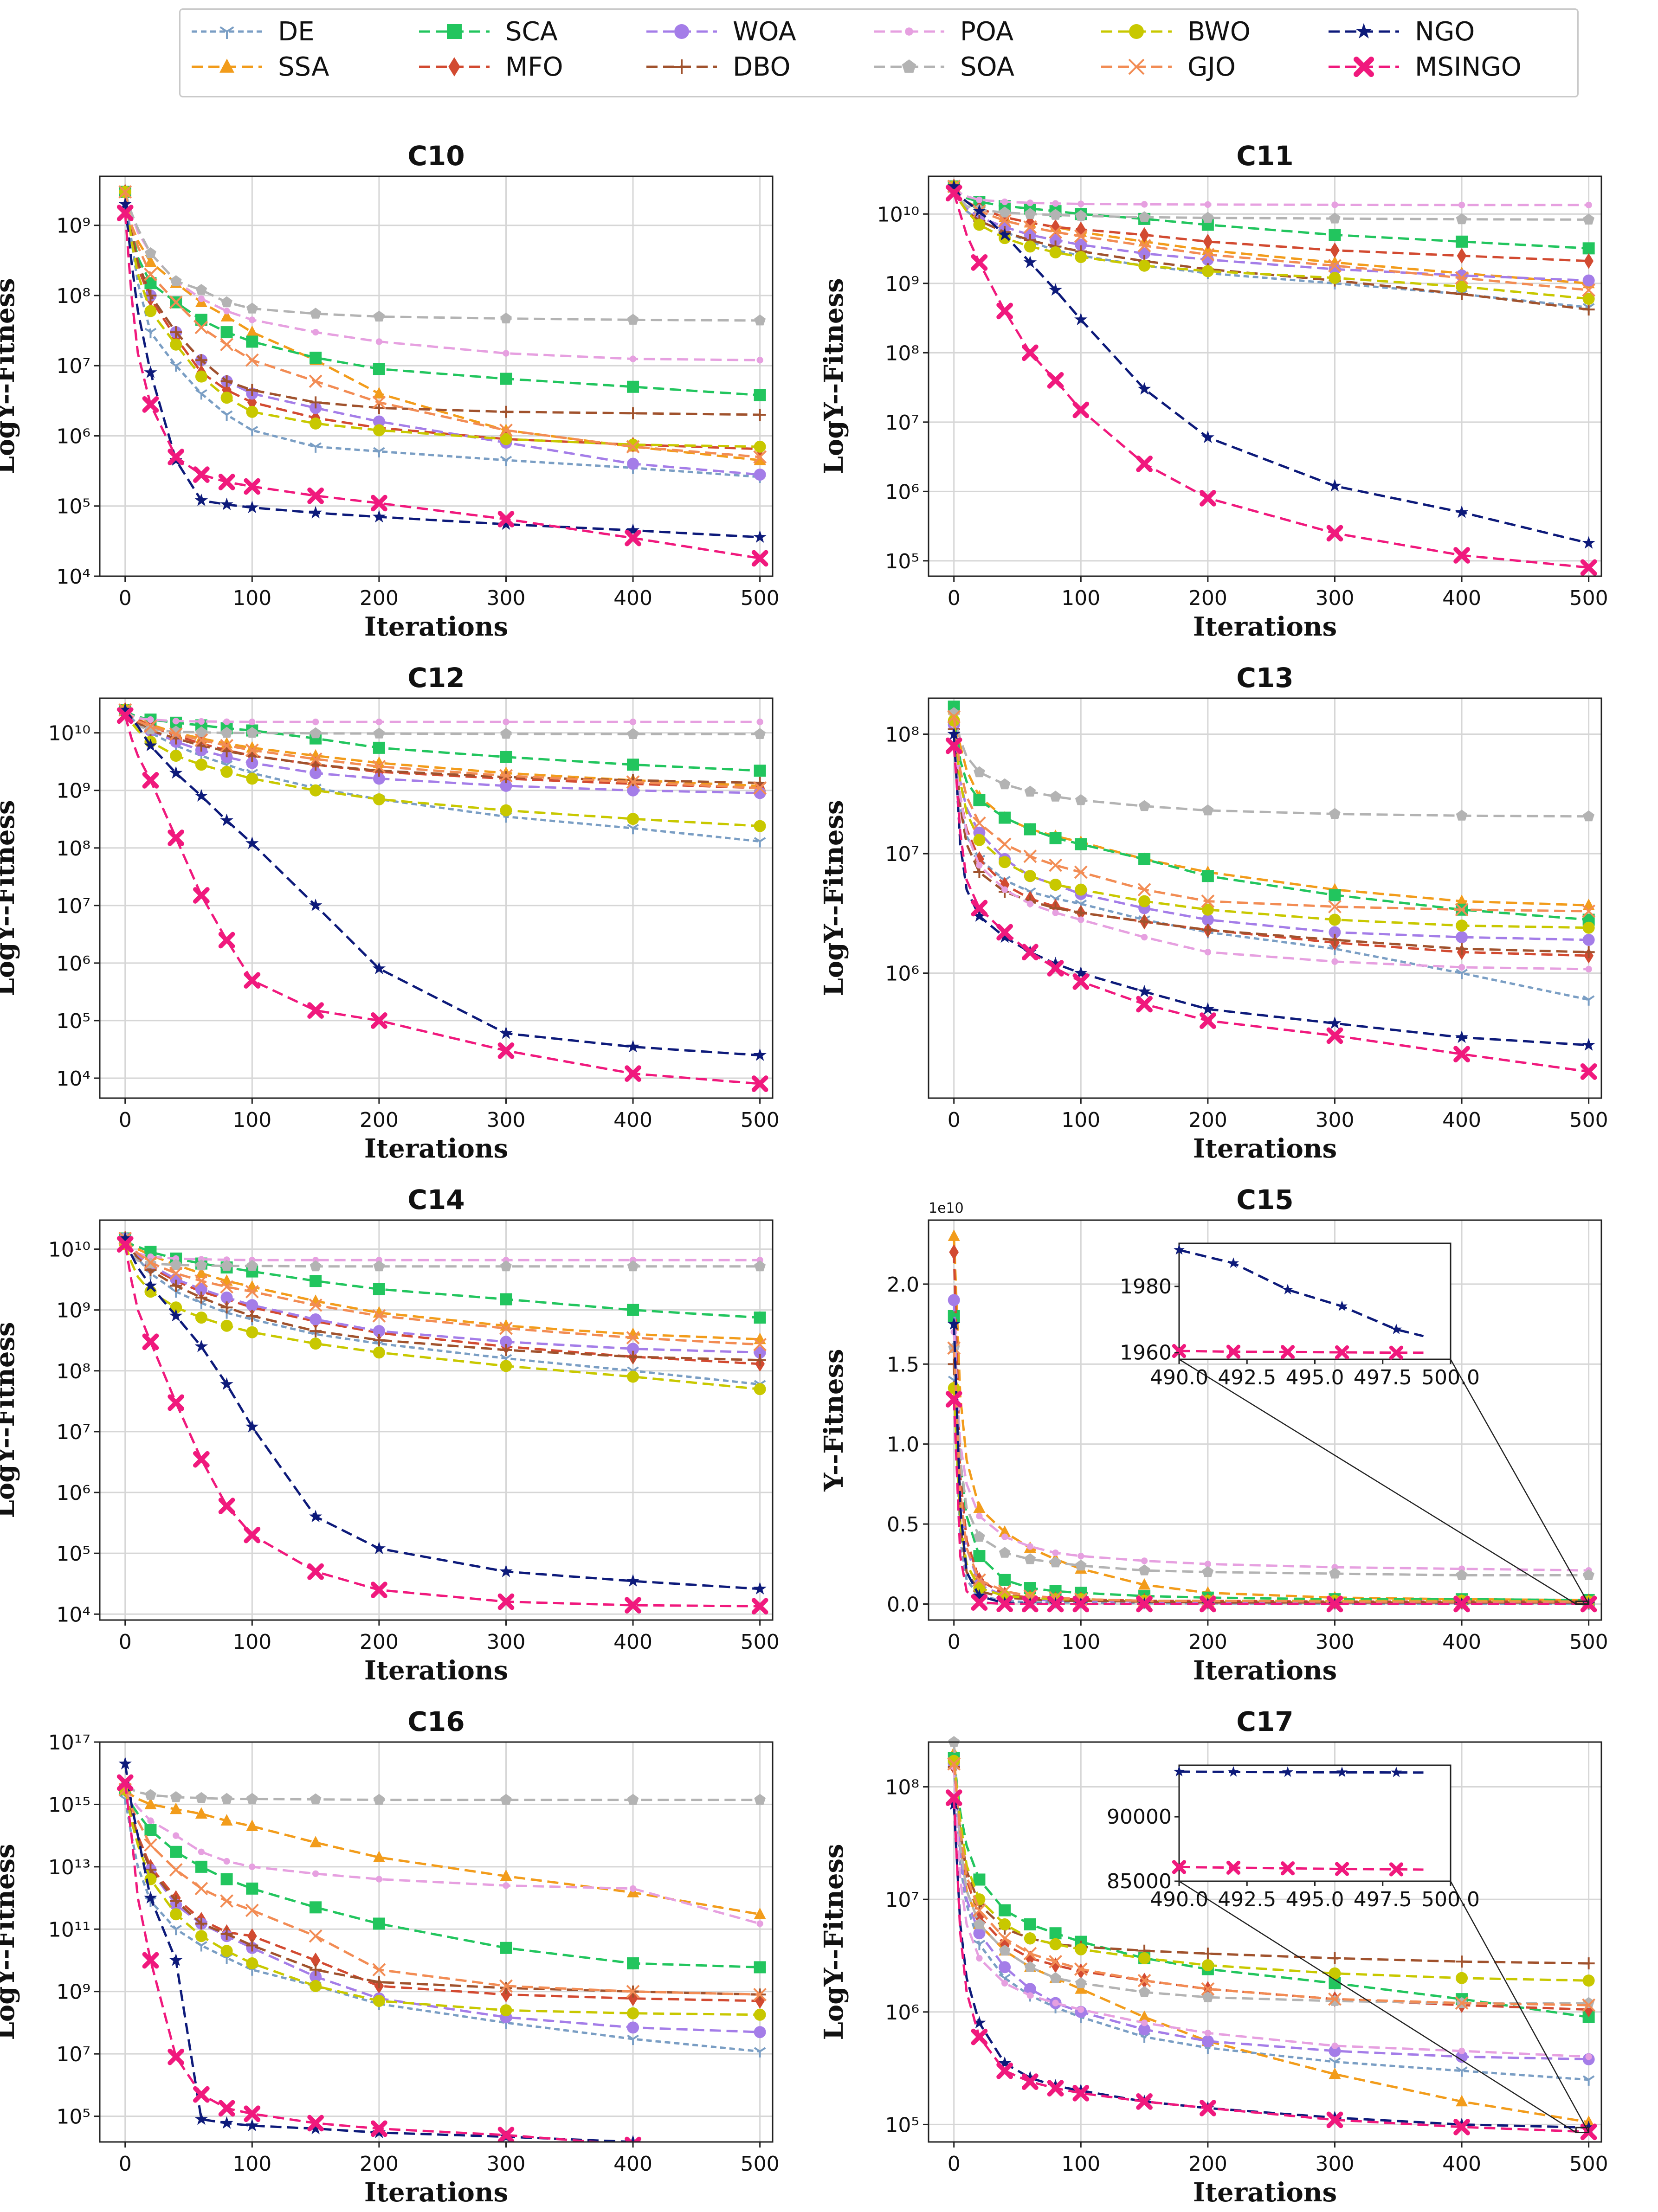  What do you see at coordinates (69, 734) in the screenshot?
I see `y-tick-label: 10¹⁰` at bounding box center [69, 734].